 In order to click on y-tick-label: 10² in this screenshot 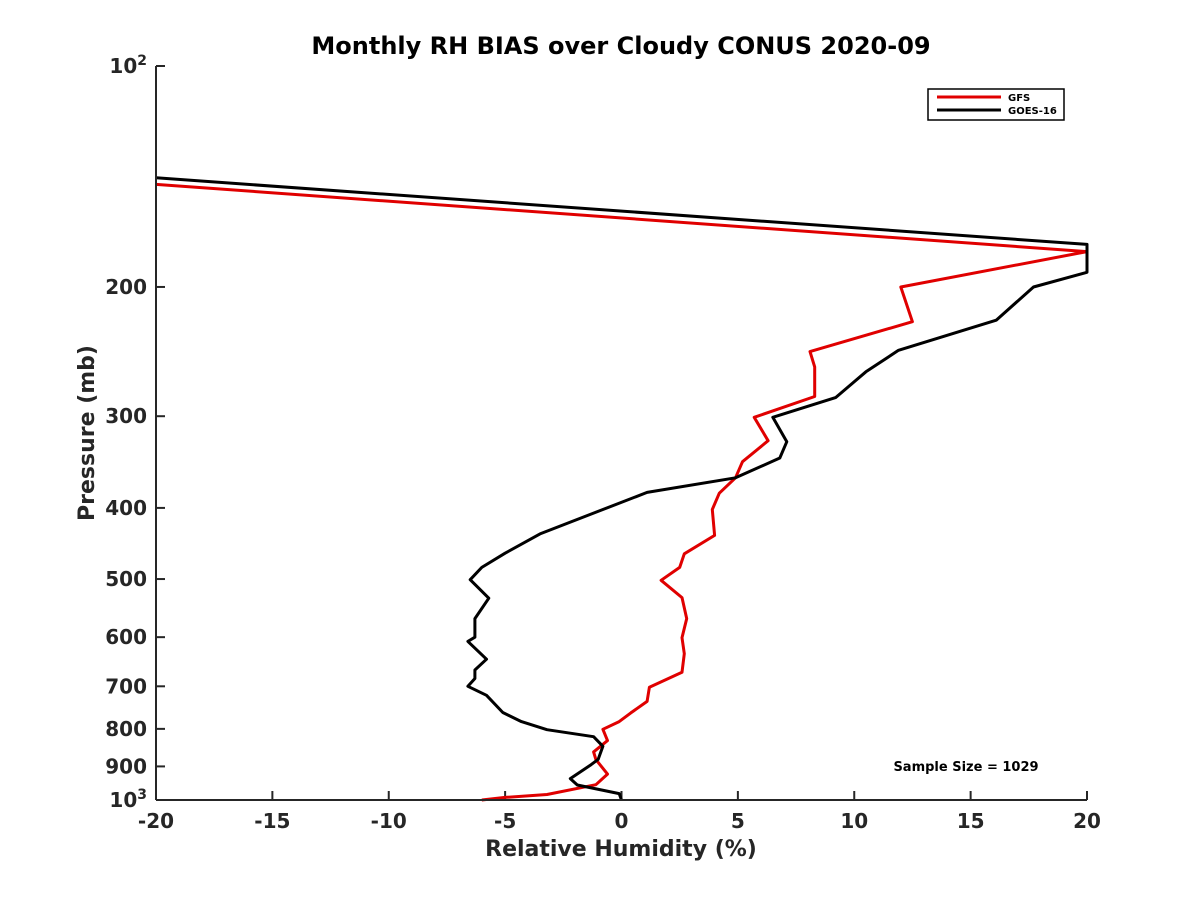, I will do `click(128, 65)`.